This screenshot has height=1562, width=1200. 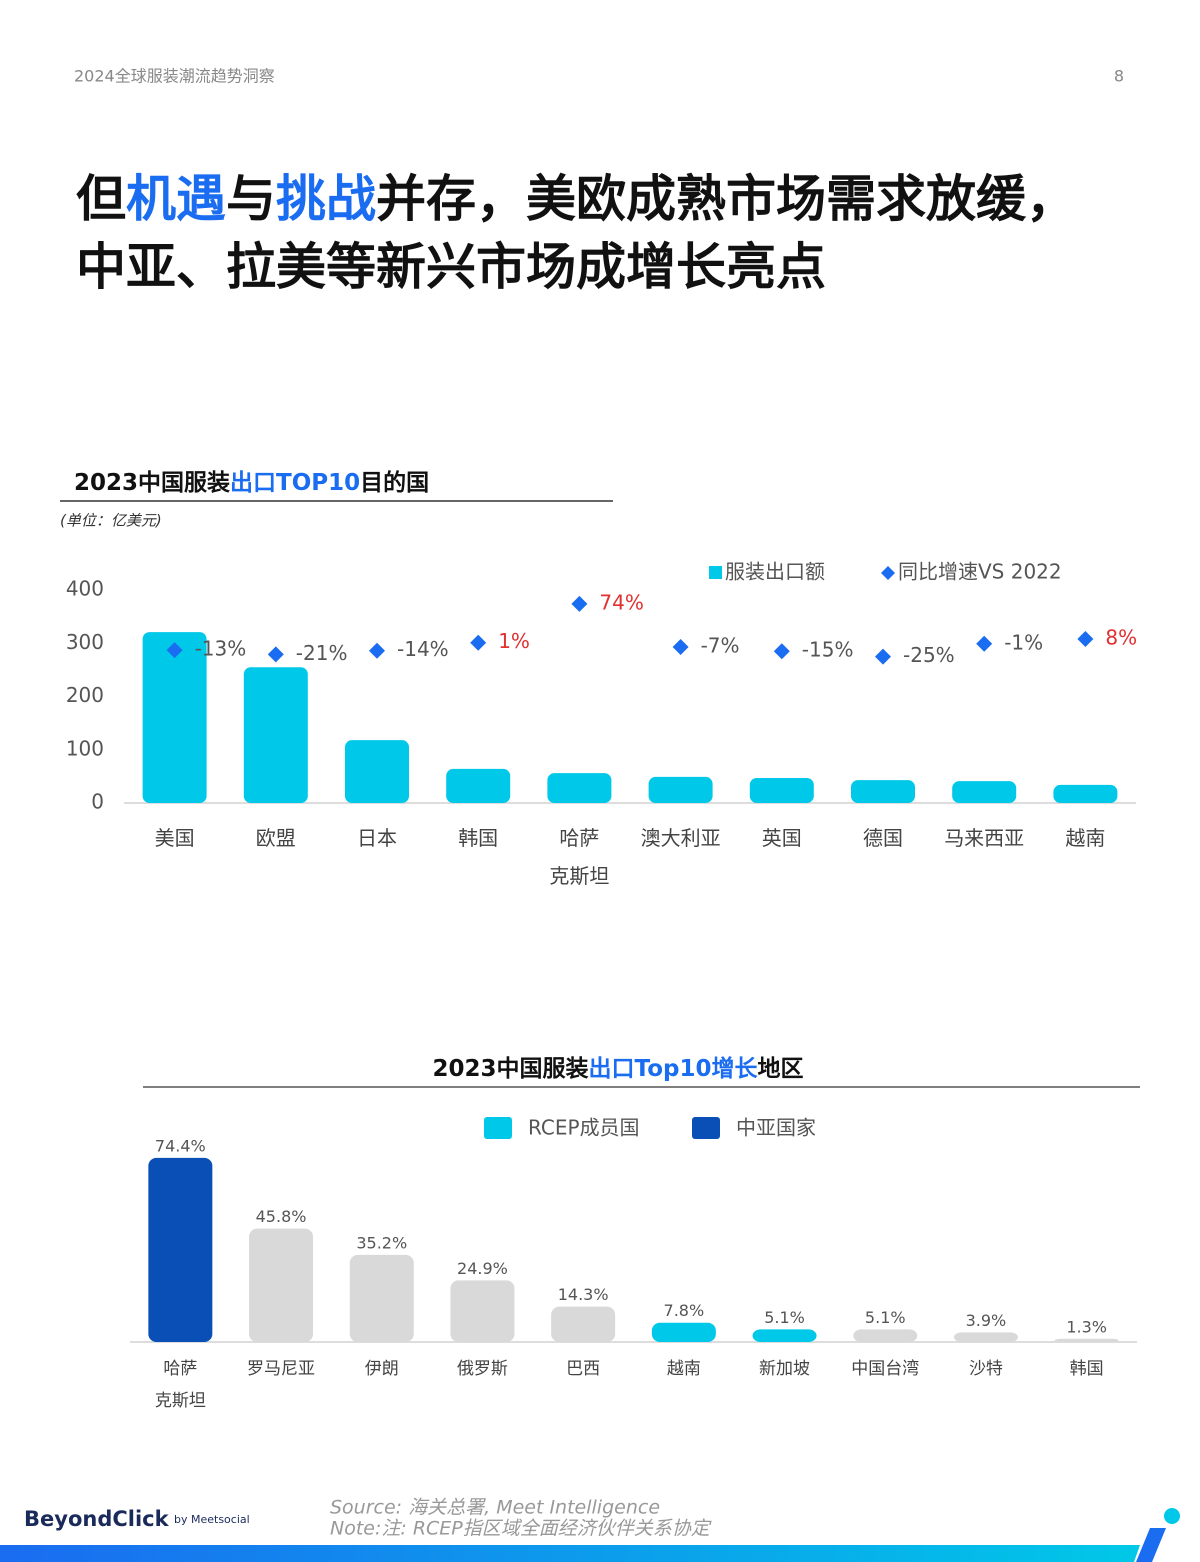 I want to click on chart-title: 2023中国服装出口TOP10目的国, so click(x=251, y=480).